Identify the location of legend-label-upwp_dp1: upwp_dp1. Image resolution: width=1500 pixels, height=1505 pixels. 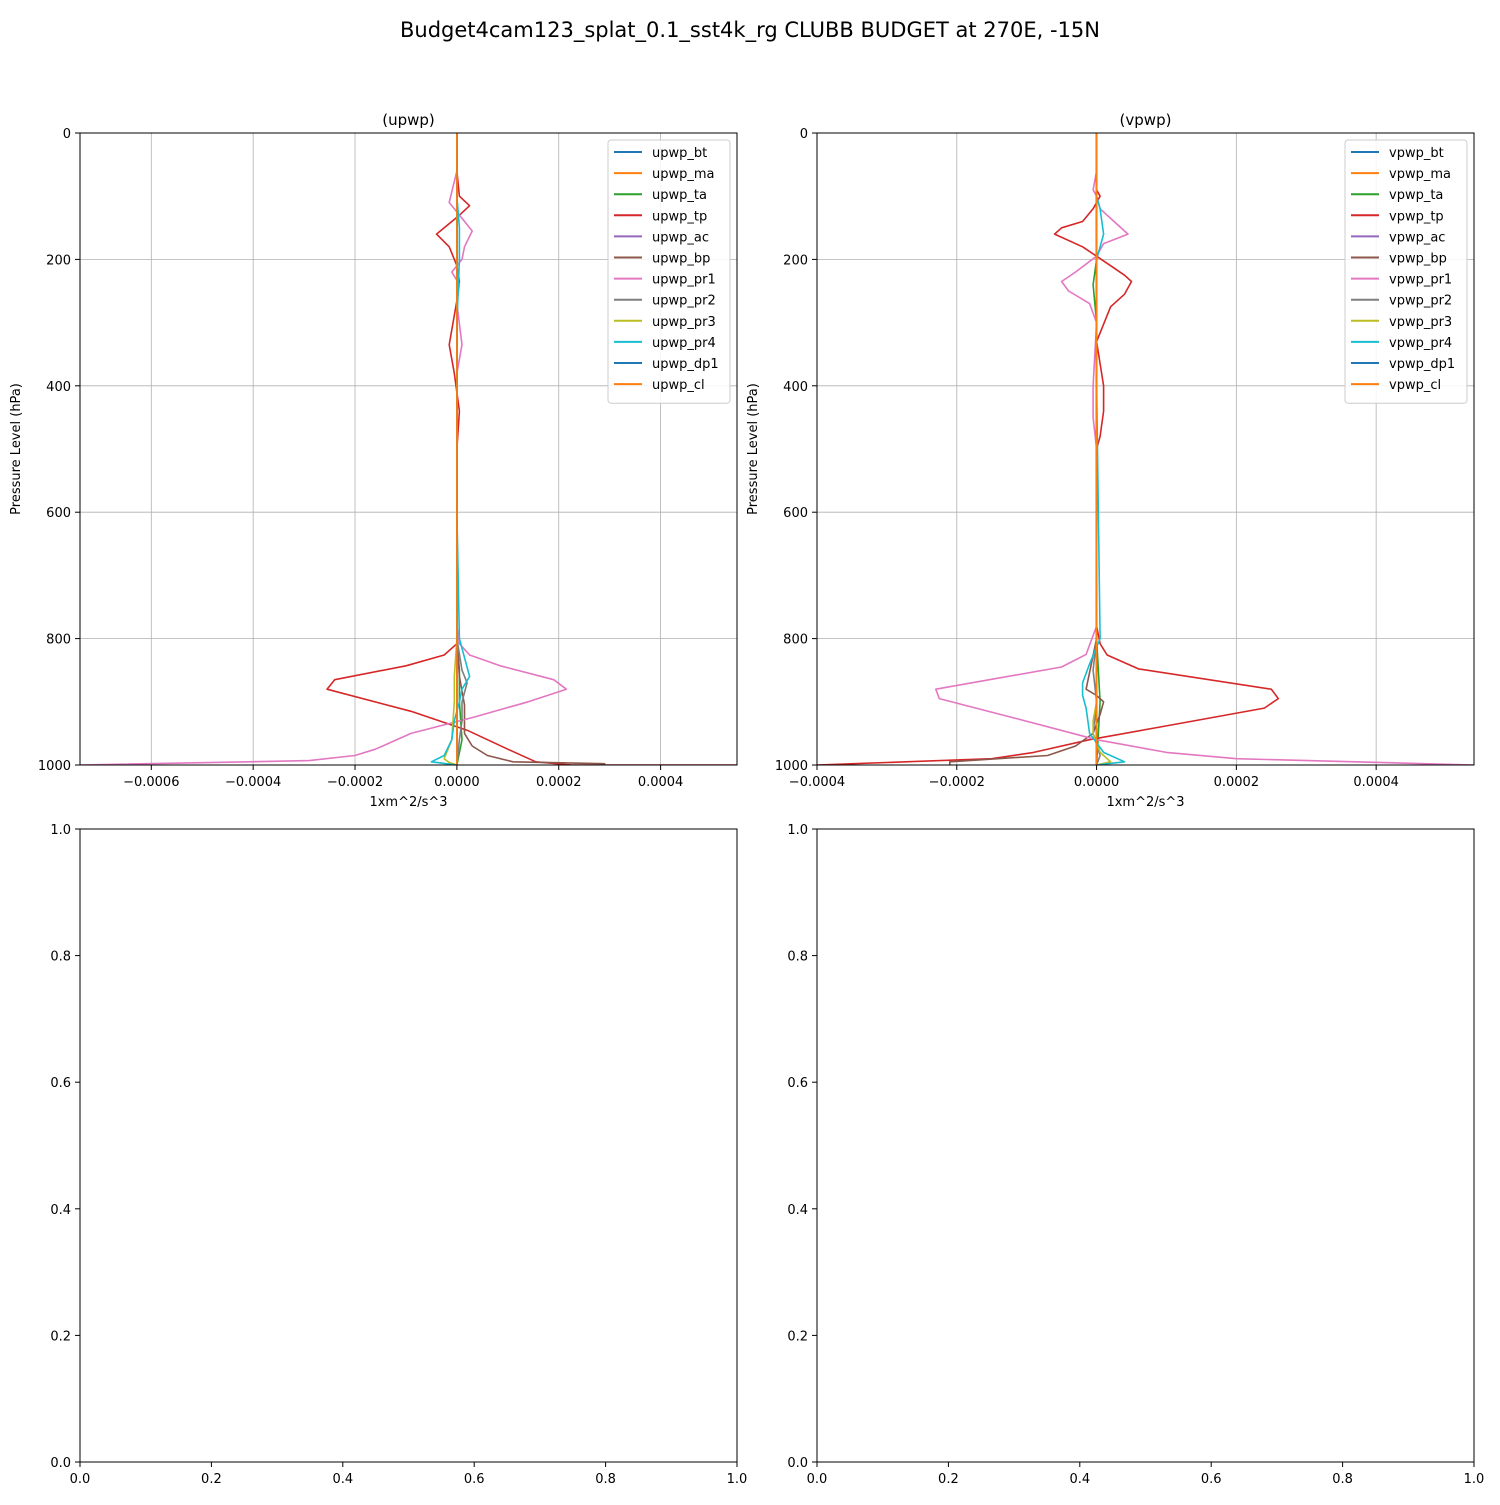
(685, 364).